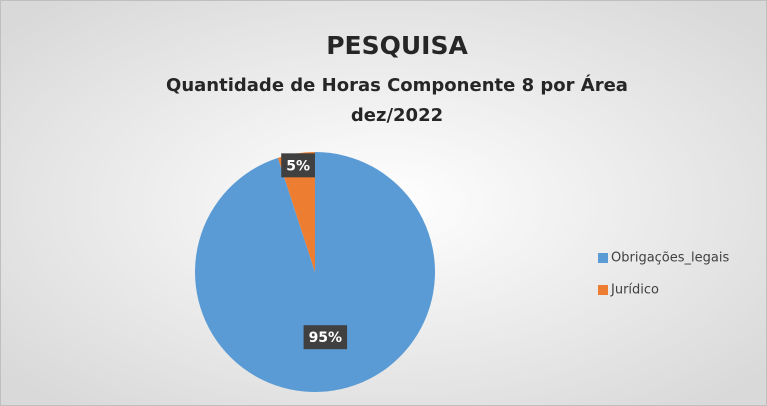 This screenshot has width=767, height=406. What do you see at coordinates (296, 212) in the screenshot?
I see `pie-slice` at bounding box center [296, 212].